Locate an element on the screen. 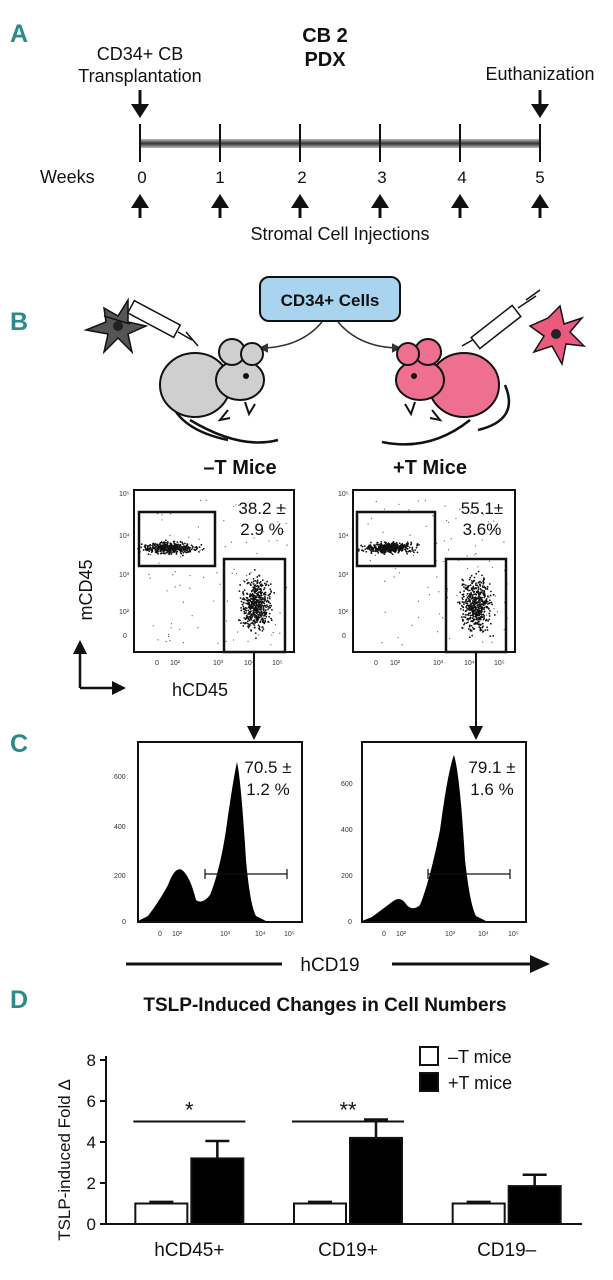  transplantation-label-line1: CD34+ CB is located at coordinates (140, 54).